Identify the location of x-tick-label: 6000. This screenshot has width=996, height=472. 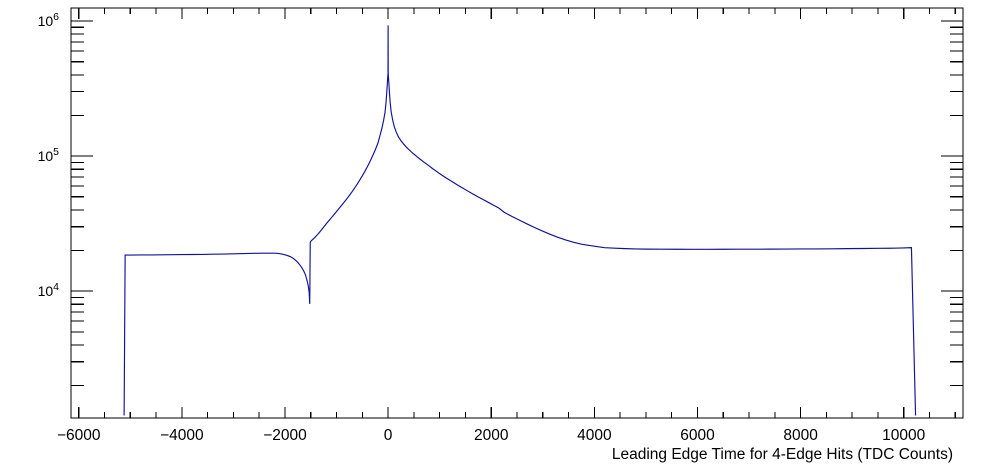
(697, 435).